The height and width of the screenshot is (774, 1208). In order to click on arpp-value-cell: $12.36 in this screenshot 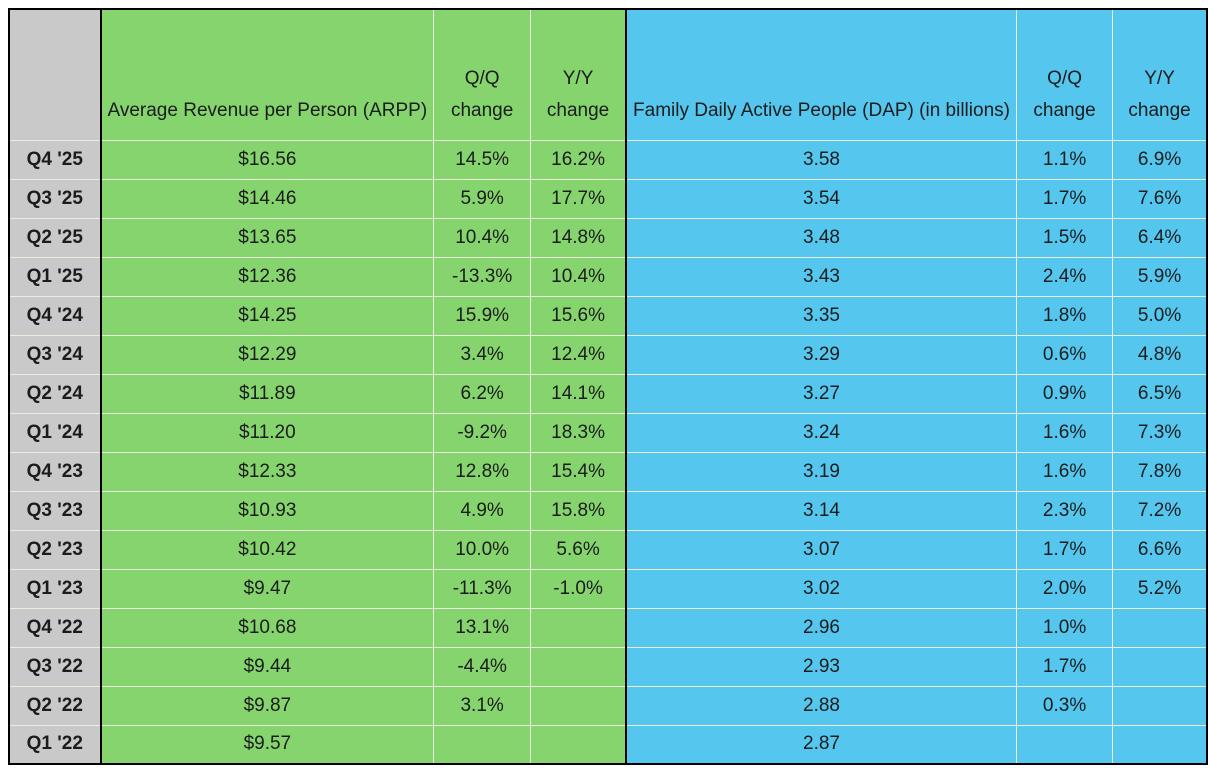, I will do `click(267, 276)`.